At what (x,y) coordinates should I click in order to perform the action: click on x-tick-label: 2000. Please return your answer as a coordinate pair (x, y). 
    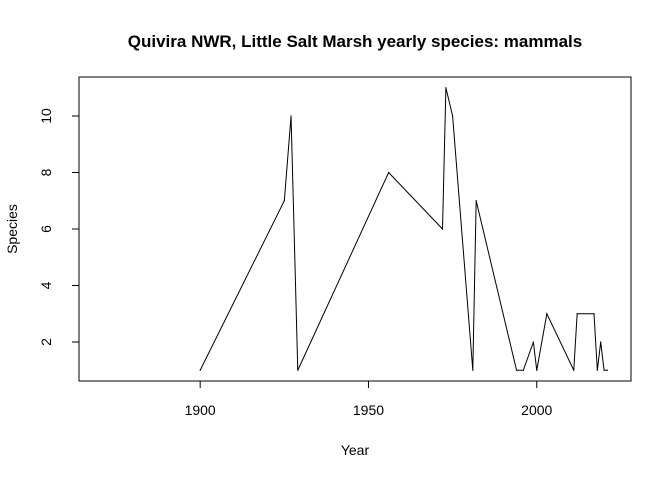
    Looking at the image, I should click on (536, 410).